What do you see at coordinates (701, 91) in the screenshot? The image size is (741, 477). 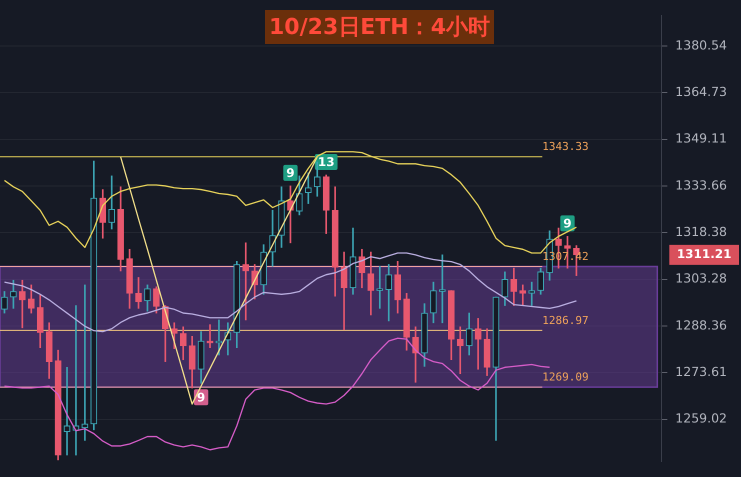 I see `y-tick-label: 1364.73` at bounding box center [701, 91].